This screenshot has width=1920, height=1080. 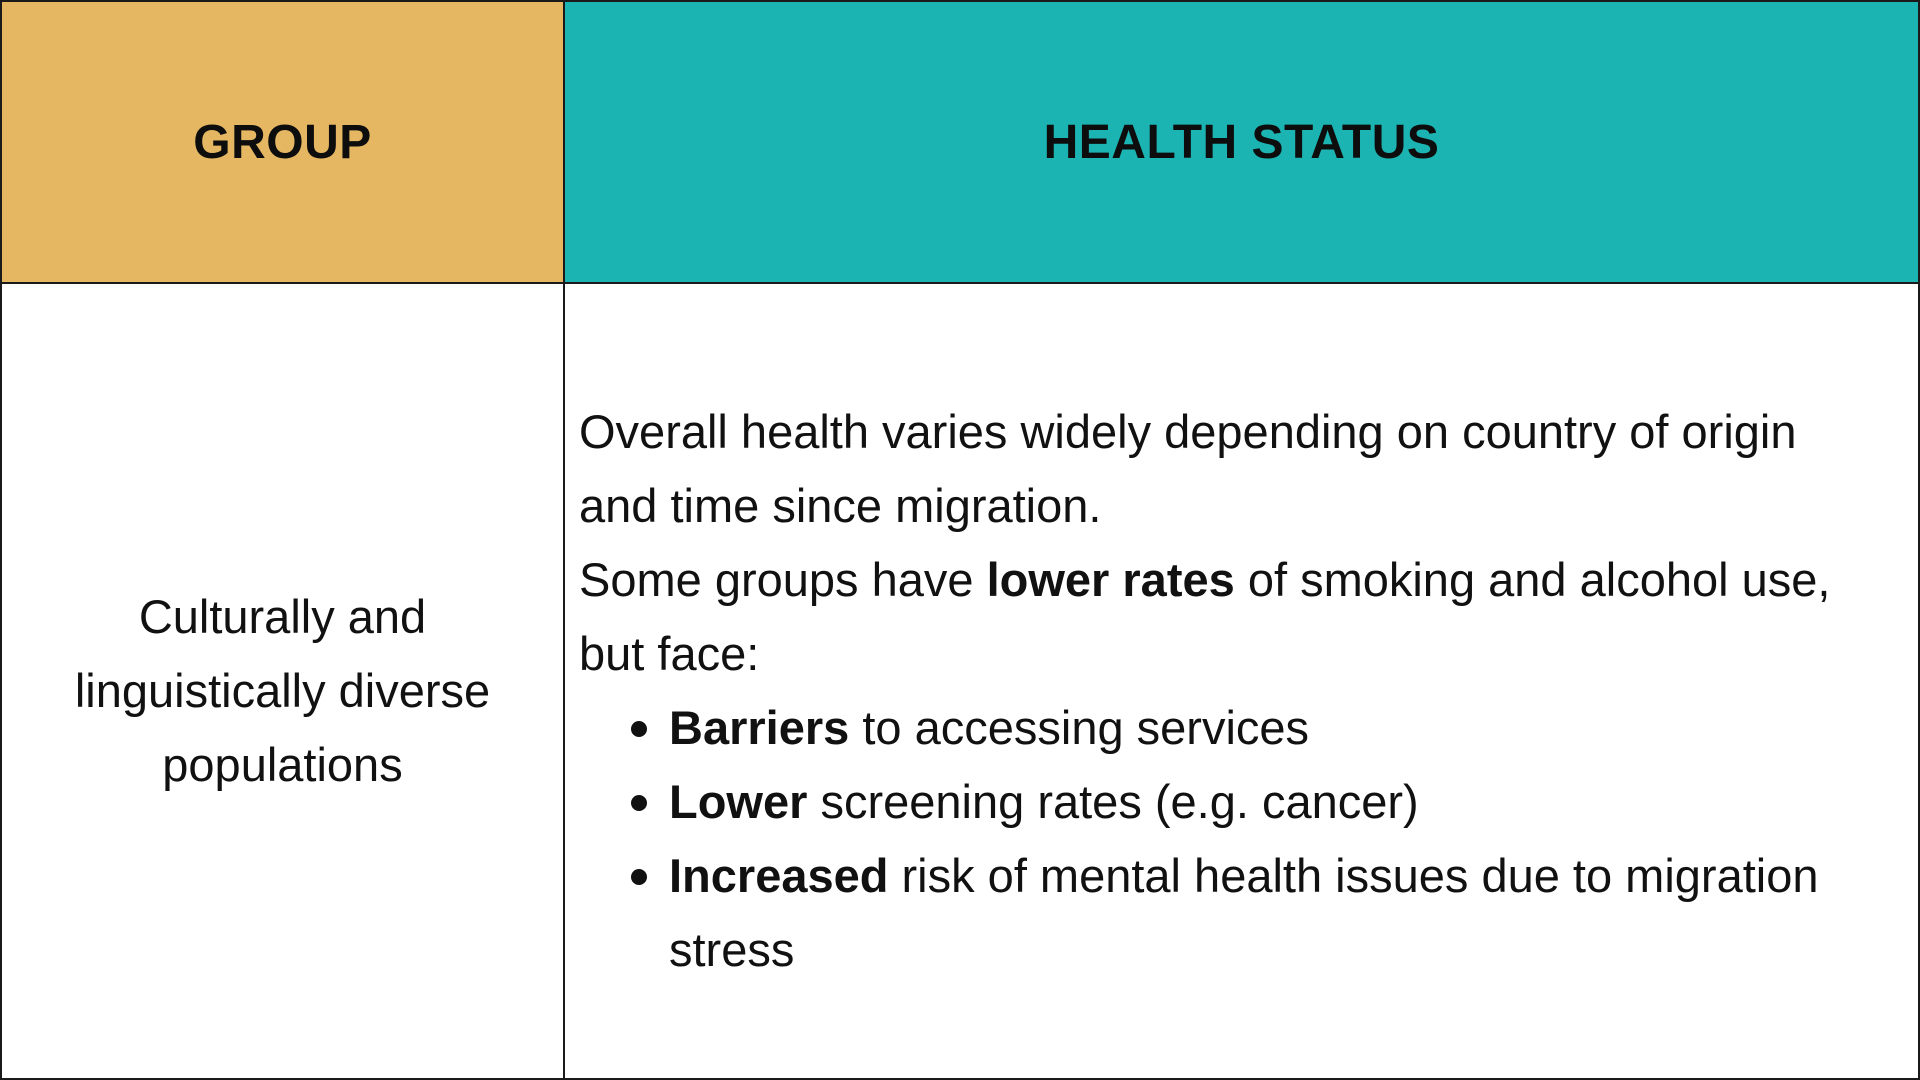 I want to click on bullet-bold: Increased, so click(x=779, y=875).